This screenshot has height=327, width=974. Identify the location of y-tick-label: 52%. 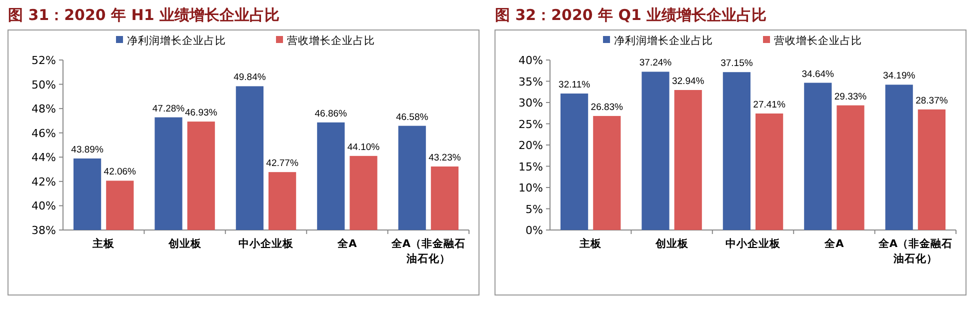
(44, 60).